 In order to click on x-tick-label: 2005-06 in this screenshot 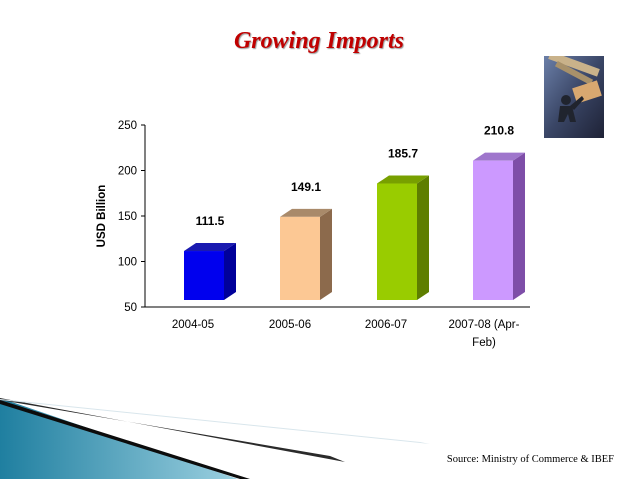, I will do `click(290, 325)`.